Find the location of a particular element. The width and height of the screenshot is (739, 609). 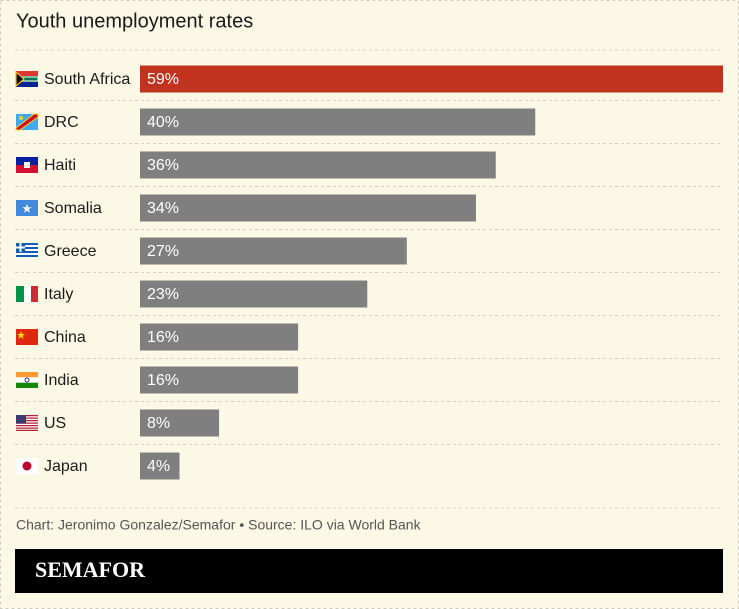

flag-us is located at coordinates (27, 423).